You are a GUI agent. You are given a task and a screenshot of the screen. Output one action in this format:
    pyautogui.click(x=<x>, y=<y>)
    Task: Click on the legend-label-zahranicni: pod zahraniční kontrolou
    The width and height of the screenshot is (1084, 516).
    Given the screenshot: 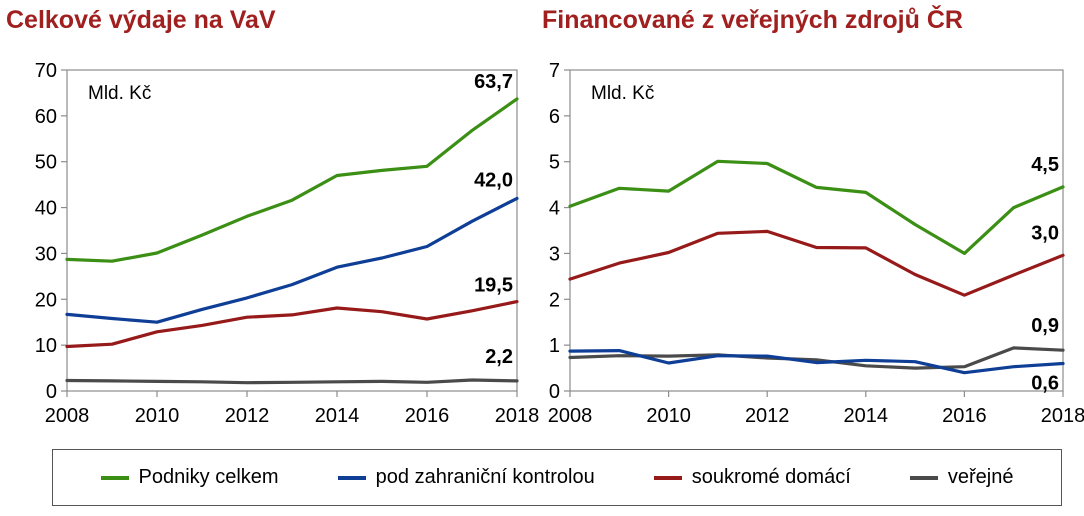 What is the action you would take?
    pyautogui.click(x=485, y=477)
    